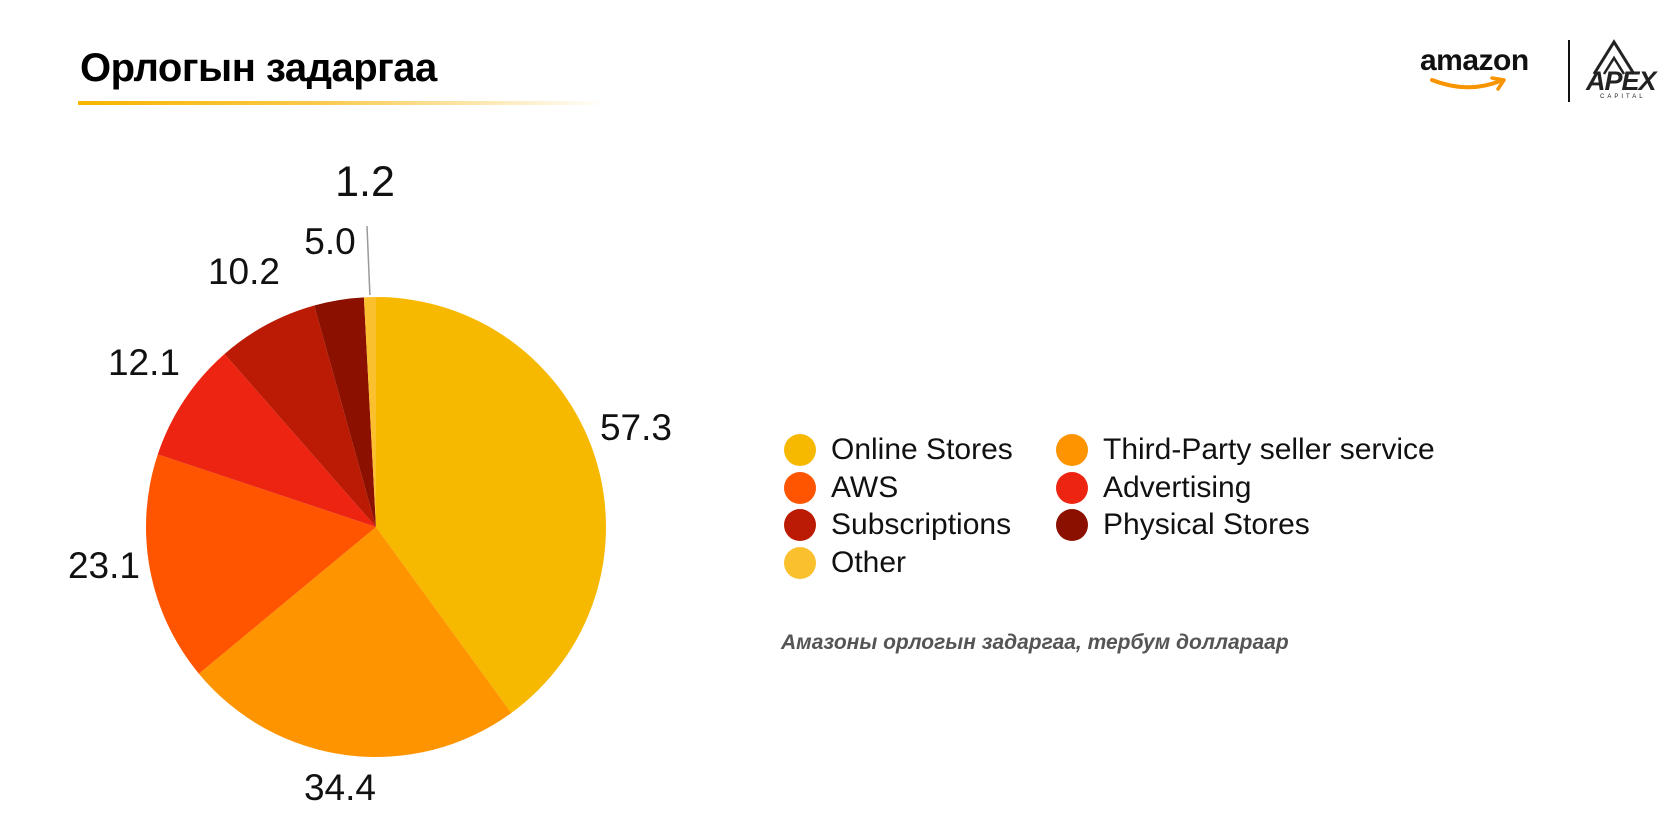  What do you see at coordinates (260, 564) in the screenshot?
I see `pie-slice-aws` at bounding box center [260, 564].